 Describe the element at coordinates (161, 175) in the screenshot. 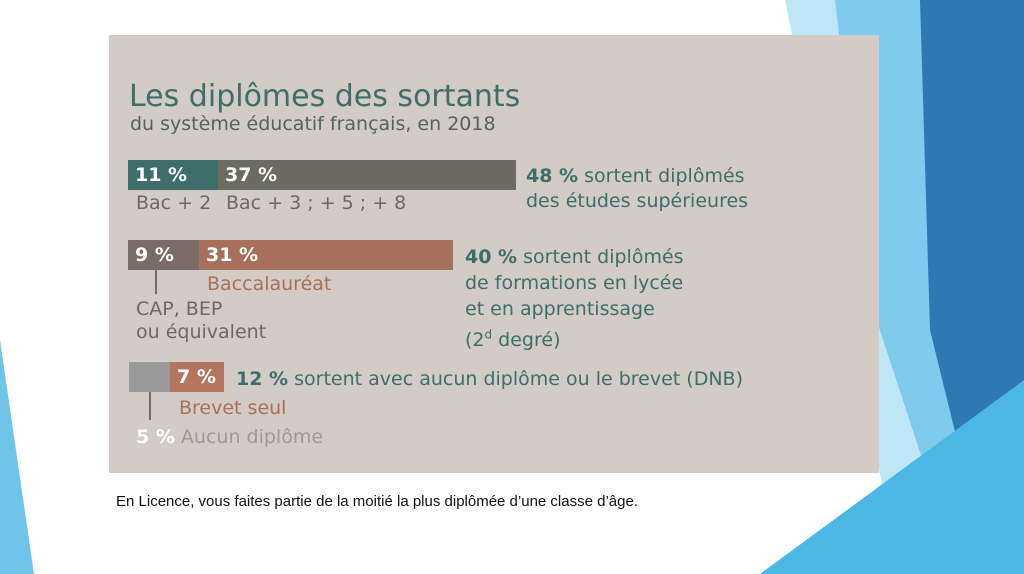

I see `bar-label: 11 %` at that location.